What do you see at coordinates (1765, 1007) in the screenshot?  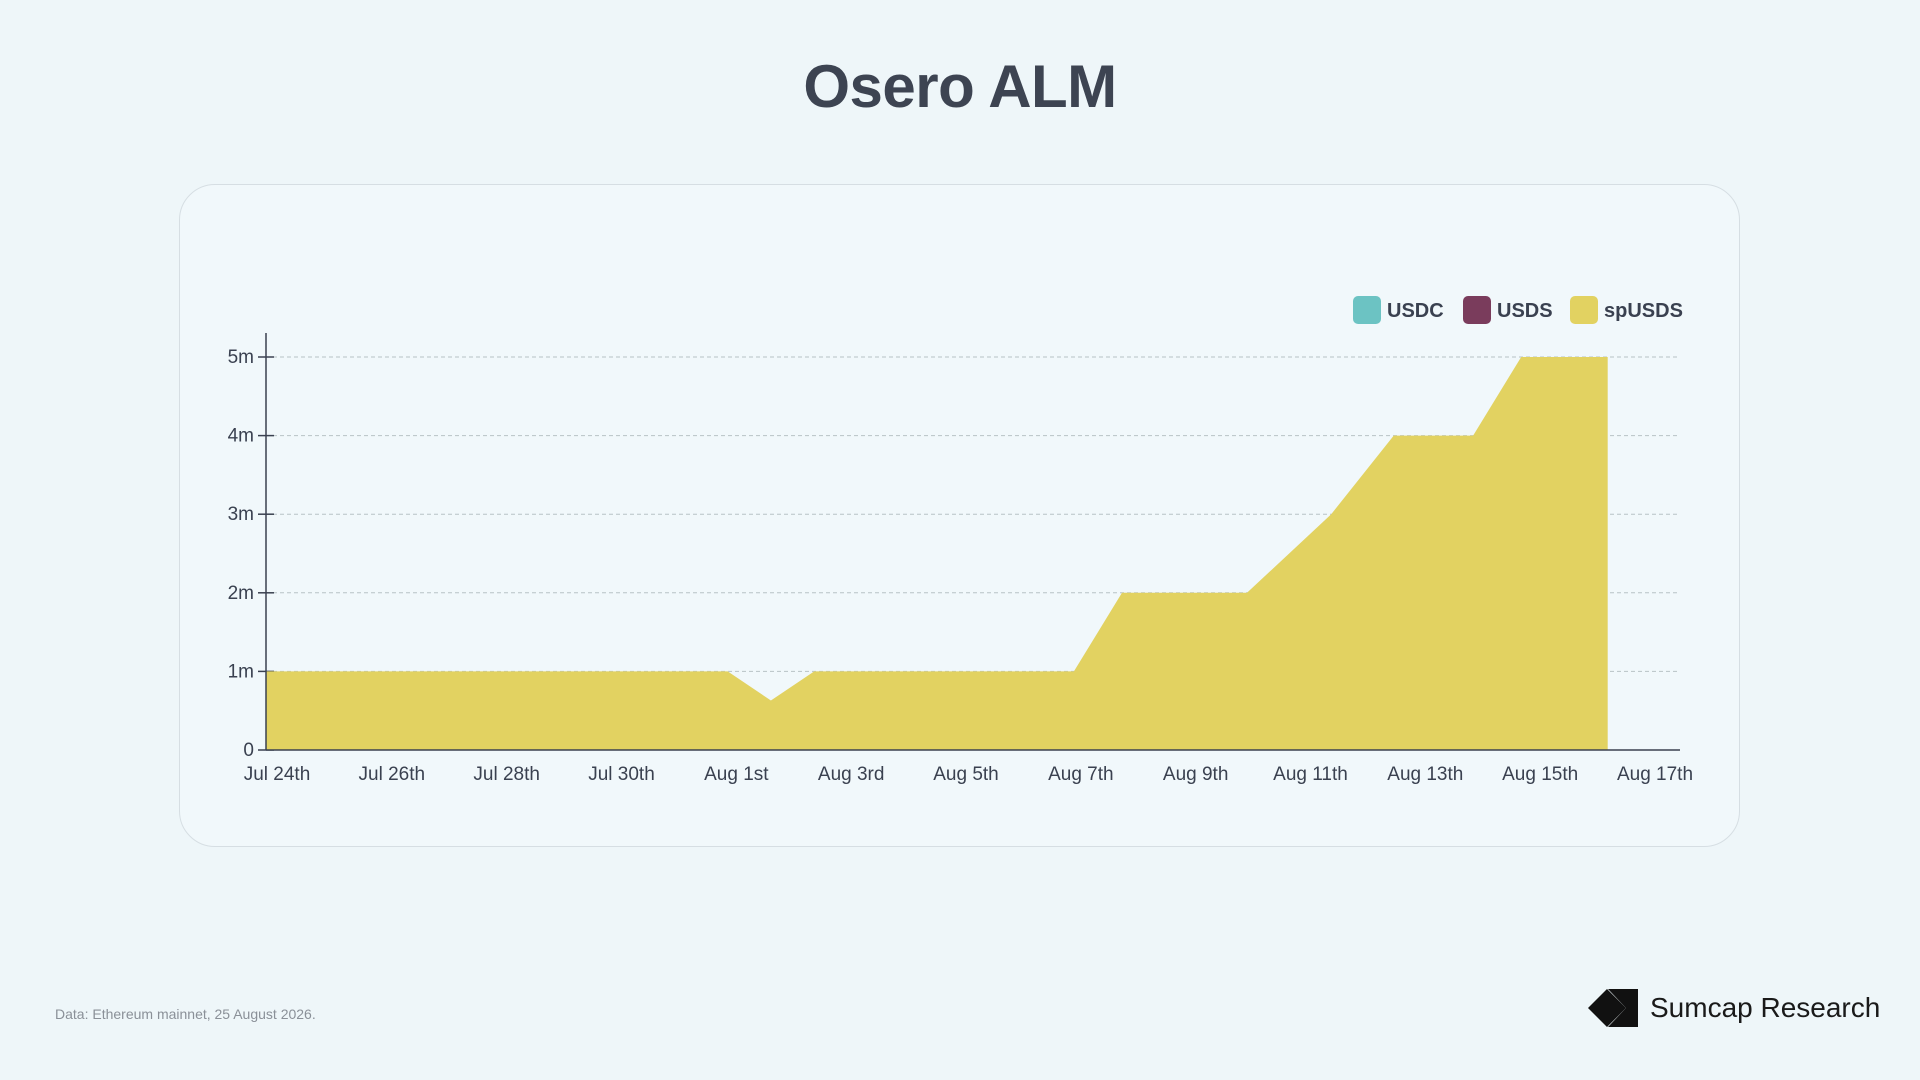 I see `brand-name: Sumcap Research` at bounding box center [1765, 1007].